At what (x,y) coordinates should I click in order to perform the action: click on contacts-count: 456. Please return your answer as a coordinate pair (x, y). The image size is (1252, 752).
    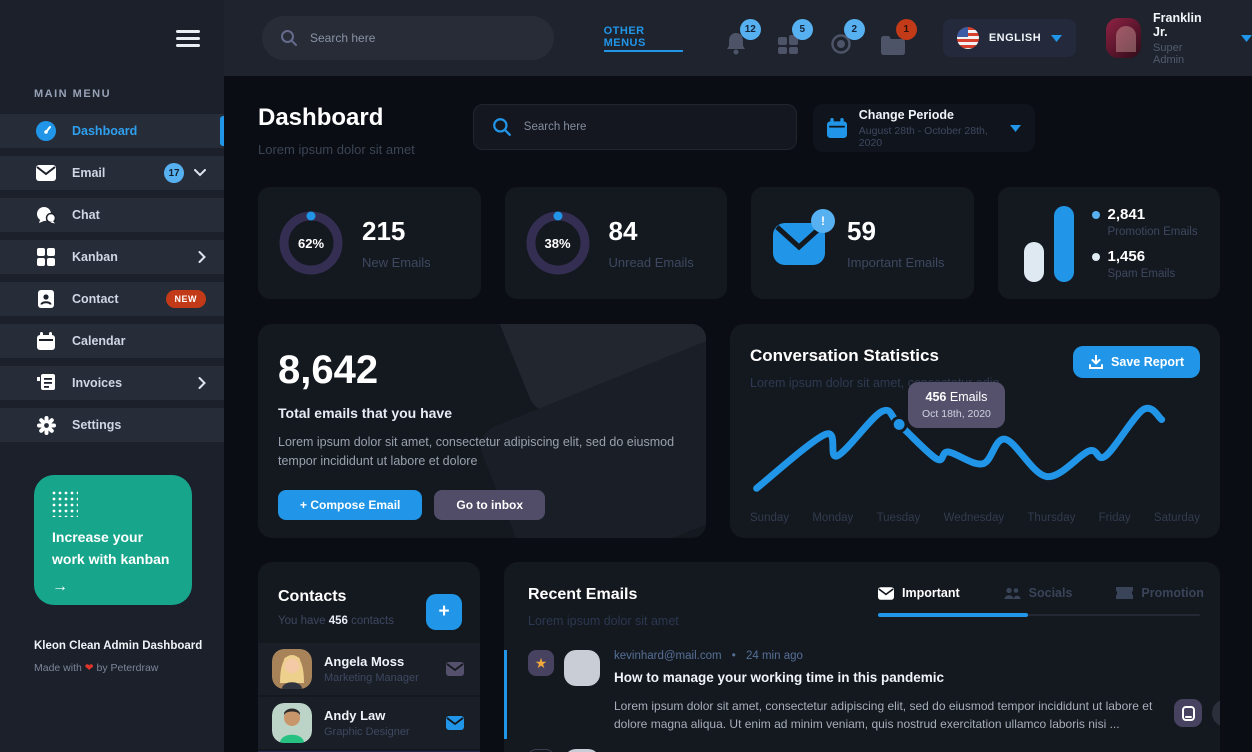
    Looking at the image, I should click on (338, 621).